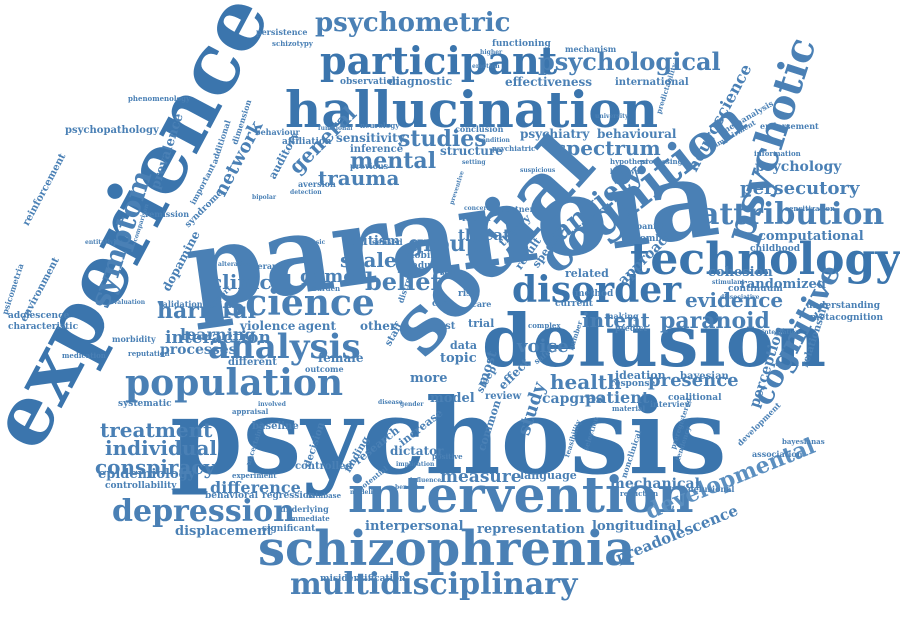 This screenshot has width=900, height=623. I want to click on word-trial: trial, so click(481, 323).